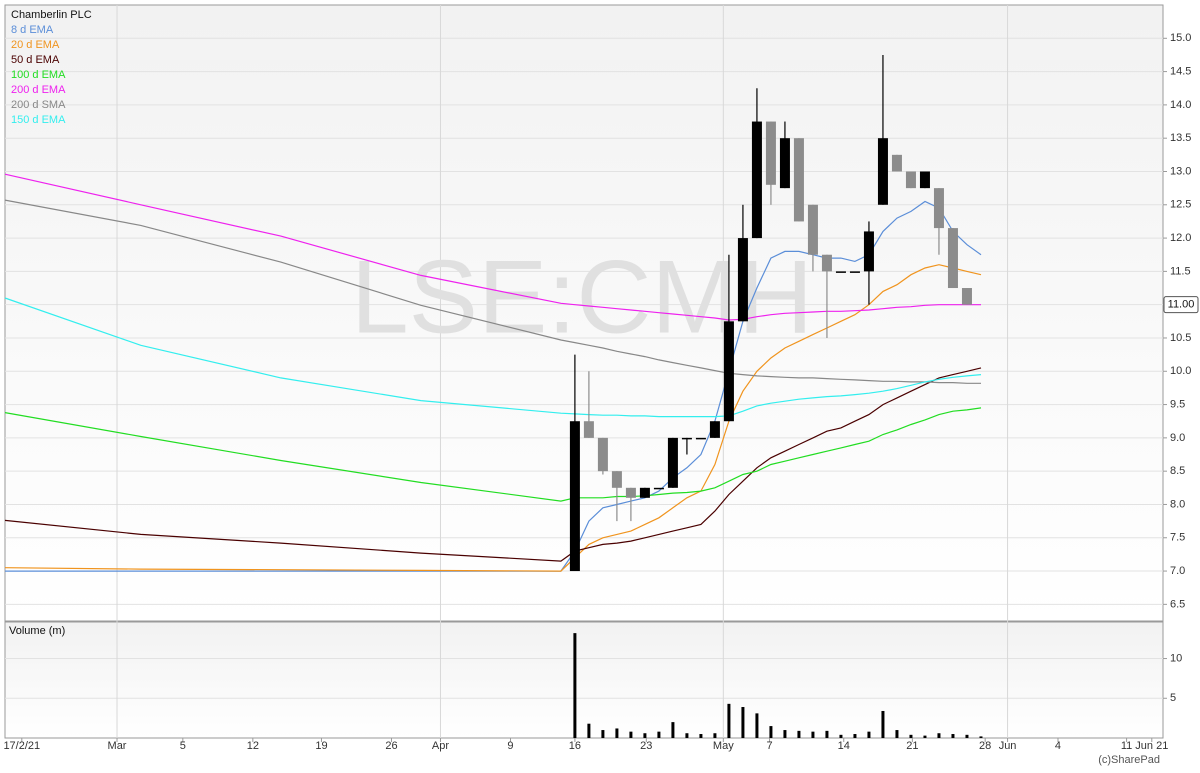 Image resolution: width=1200 pixels, height=773 pixels. What do you see at coordinates (1173, 698) in the screenshot?
I see `y-tick-label: 5` at bounding box center [1173, 698].